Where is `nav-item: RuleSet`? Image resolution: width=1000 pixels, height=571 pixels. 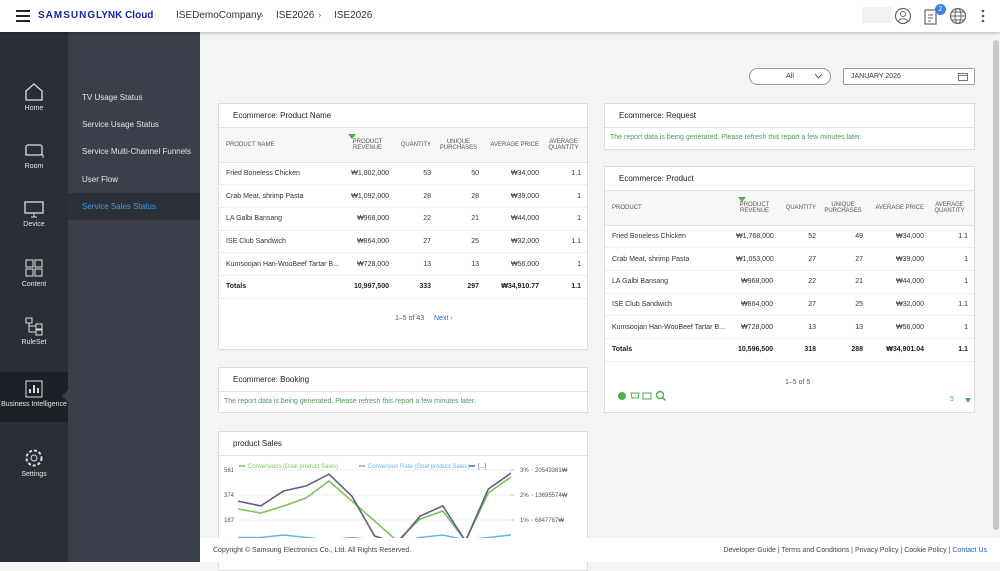 nav-item: RuleSet is located at coordinates (34, 331).